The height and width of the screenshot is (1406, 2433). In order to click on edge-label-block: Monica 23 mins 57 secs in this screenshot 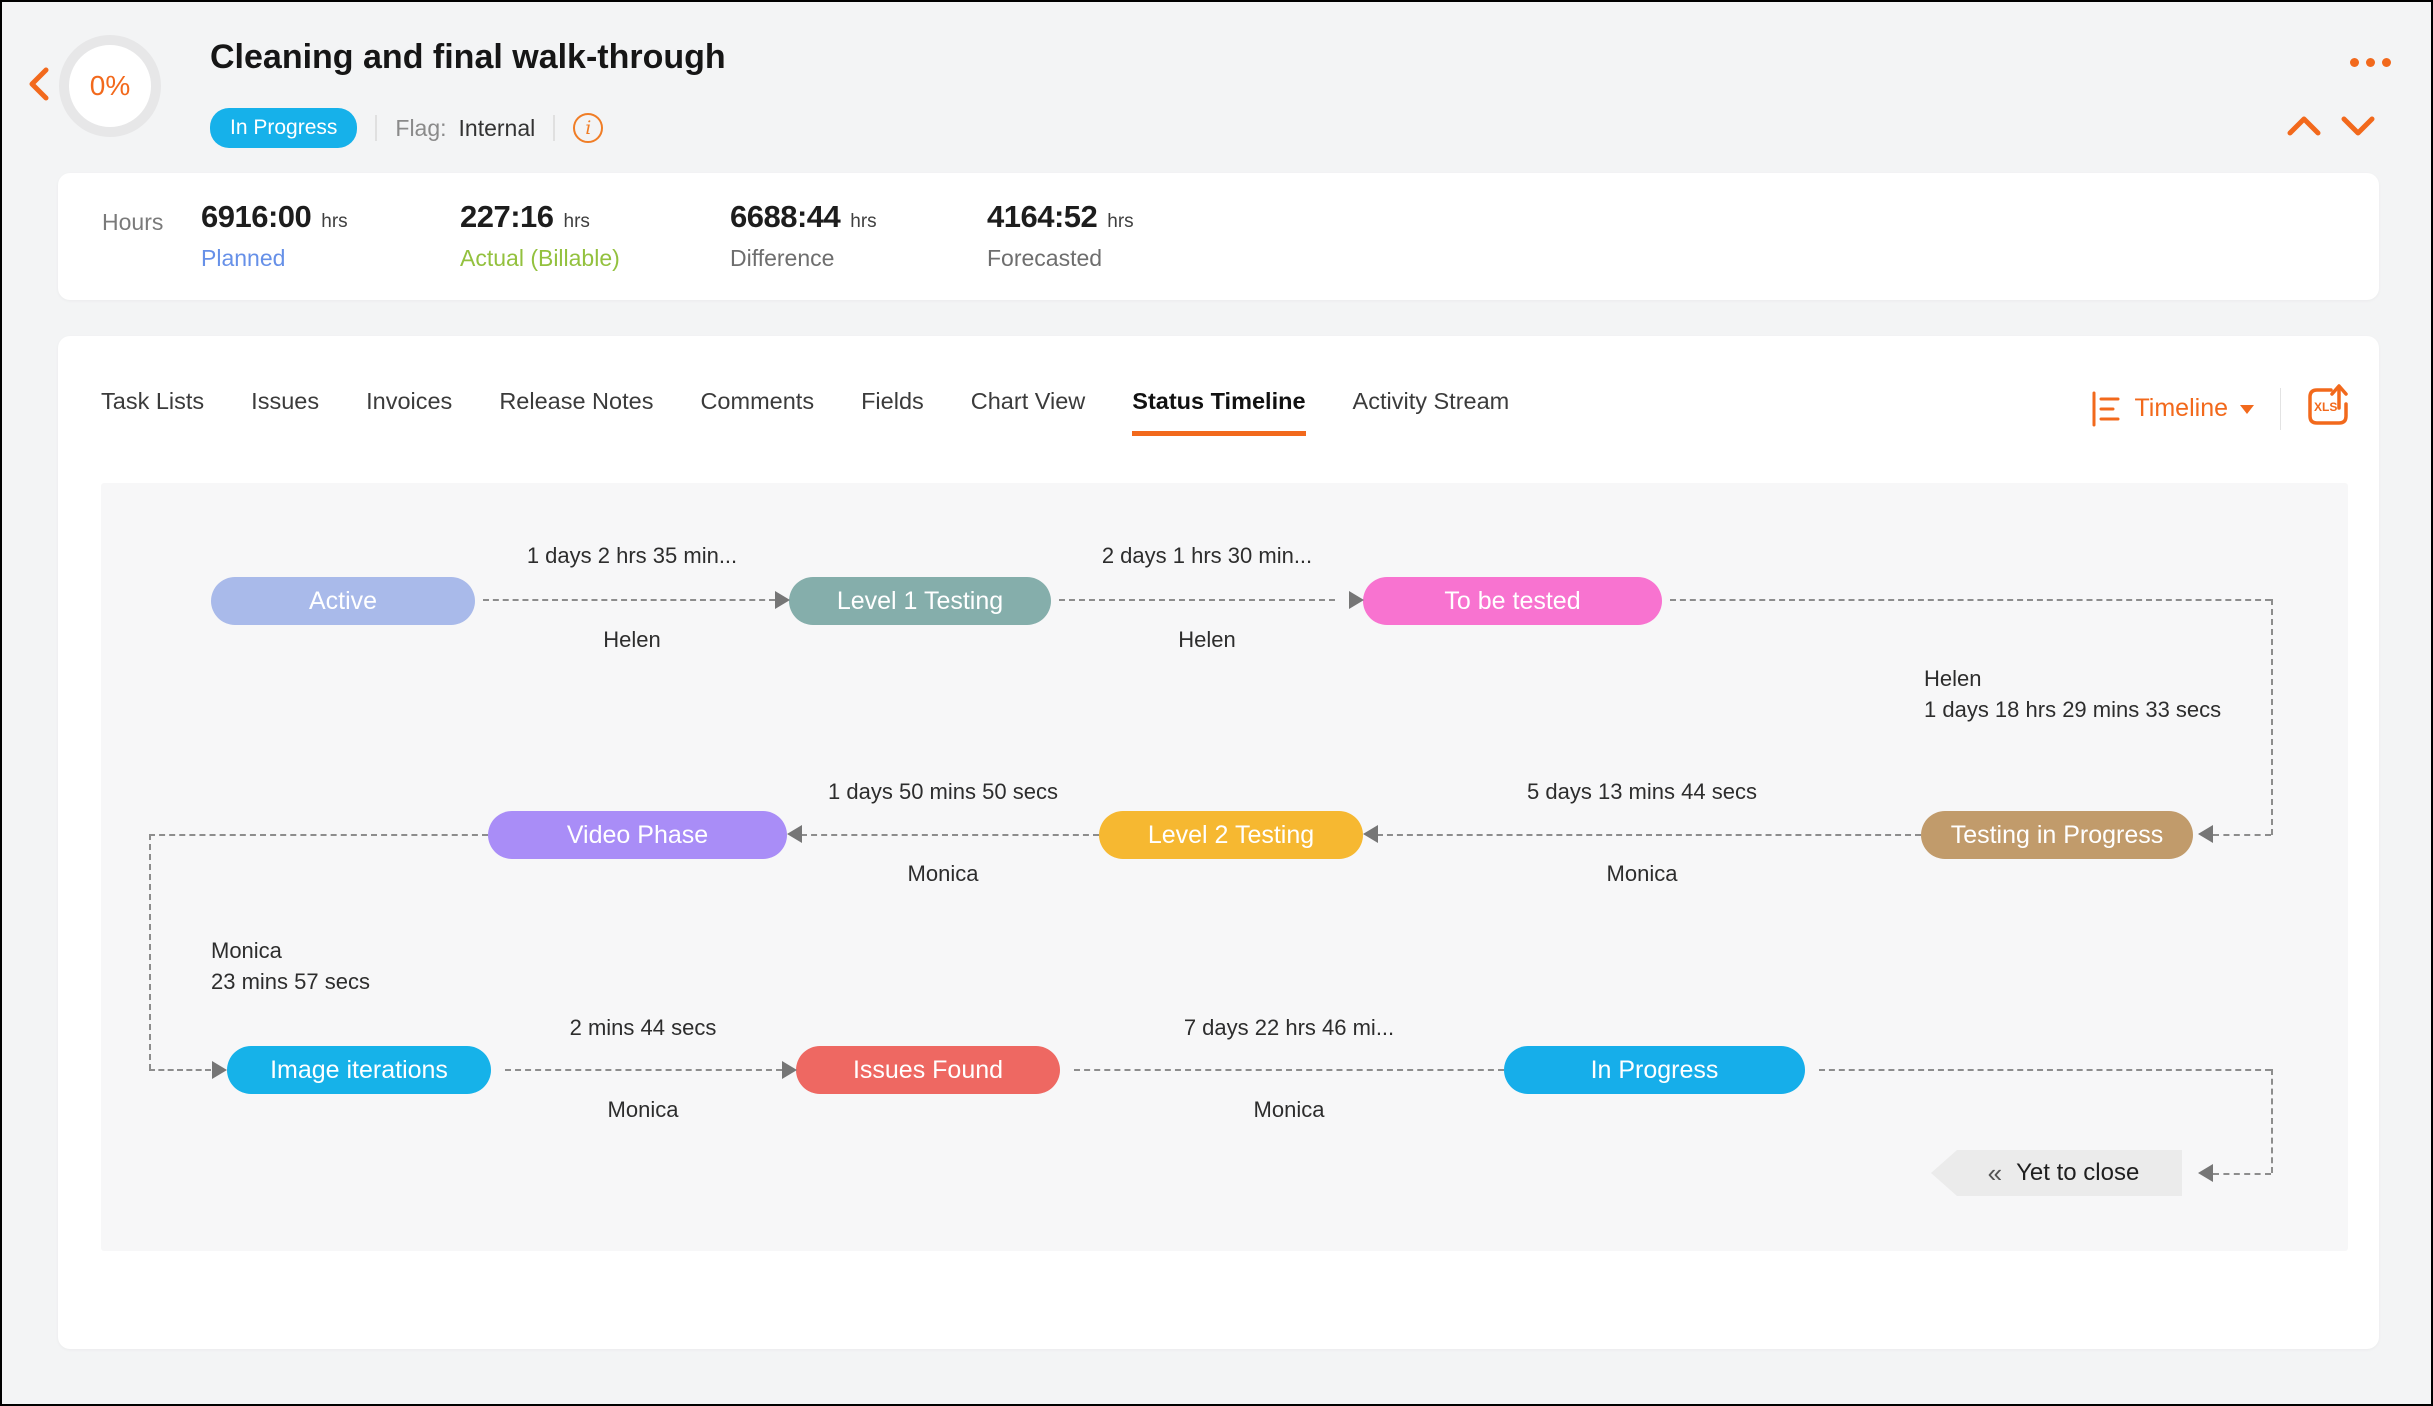, I will do `click(290, 966)`.